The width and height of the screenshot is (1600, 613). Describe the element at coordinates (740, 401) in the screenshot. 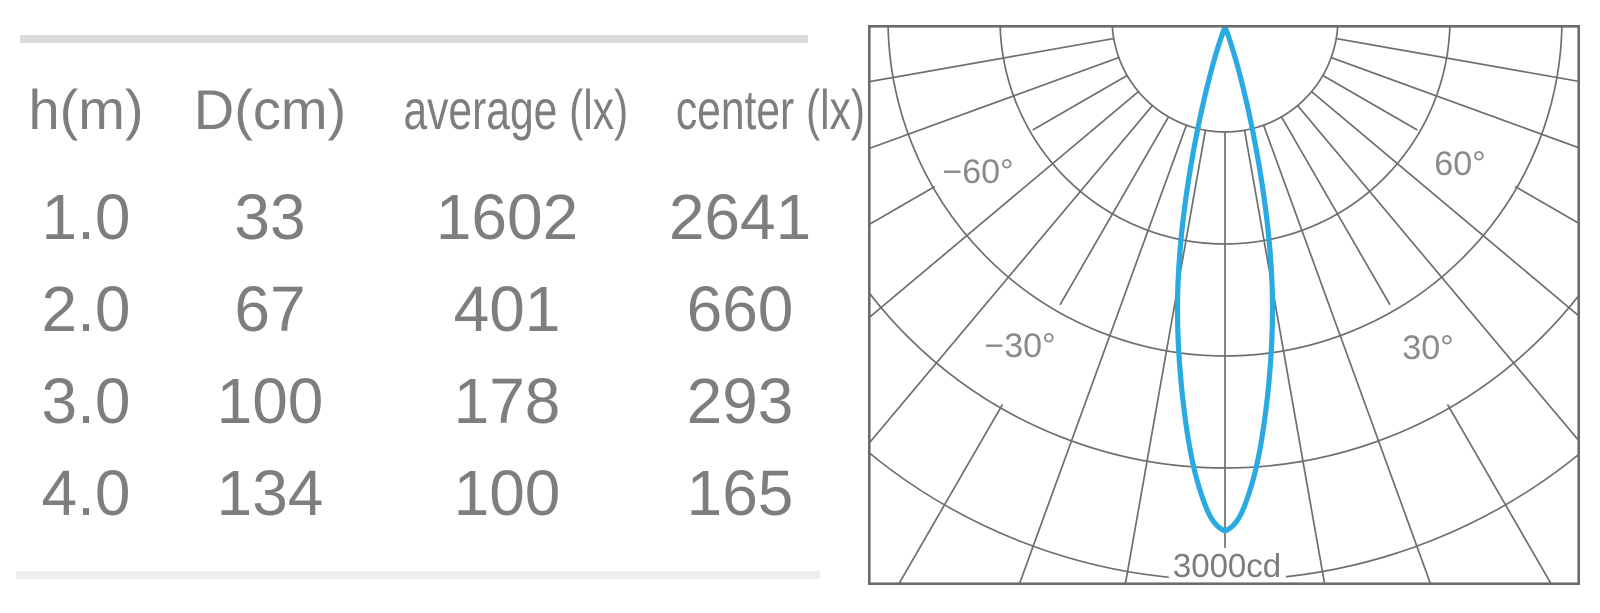

I see `table-cell: 293` at that location.